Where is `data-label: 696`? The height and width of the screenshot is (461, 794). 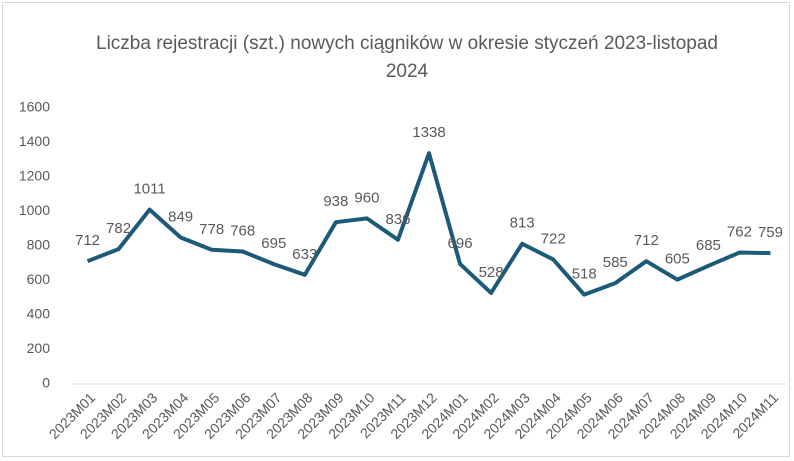
data-label: 696 is located at coordinates (460, 243).